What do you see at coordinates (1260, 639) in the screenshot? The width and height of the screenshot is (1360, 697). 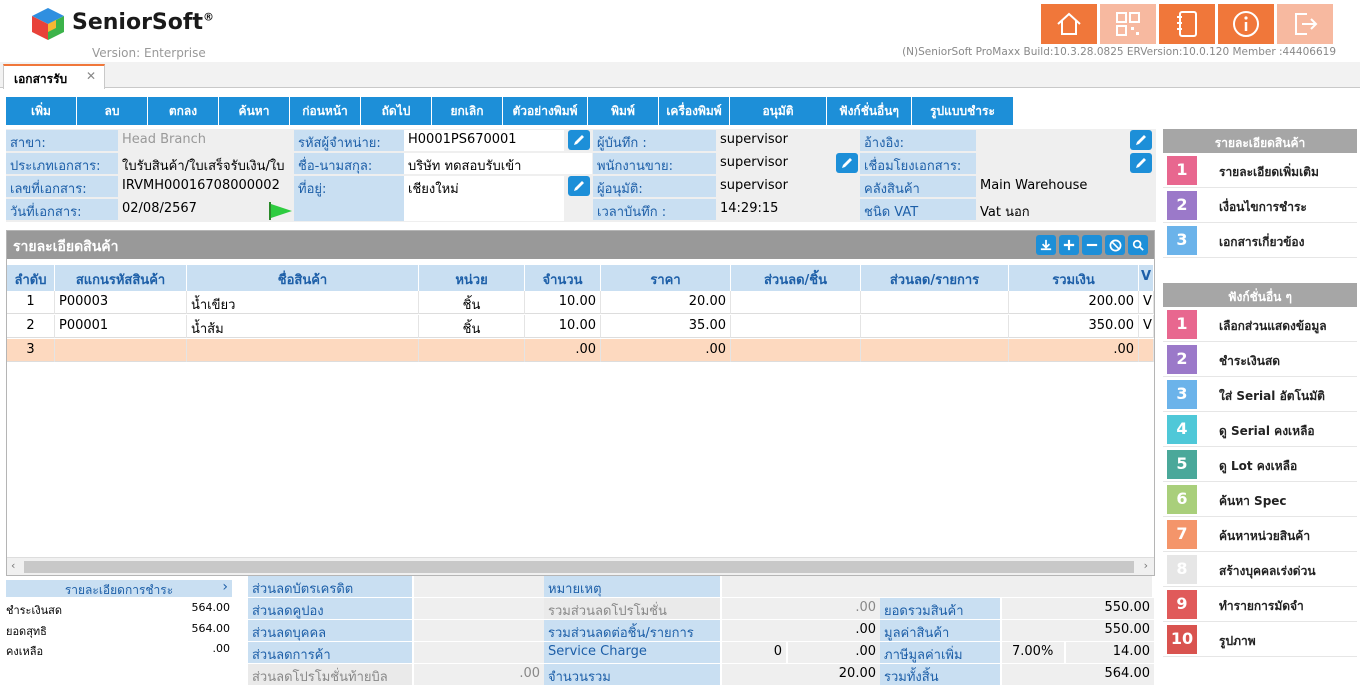 I see `side-function-item-10: 10 รูปภาพ` at bounding box center [1260, 639].